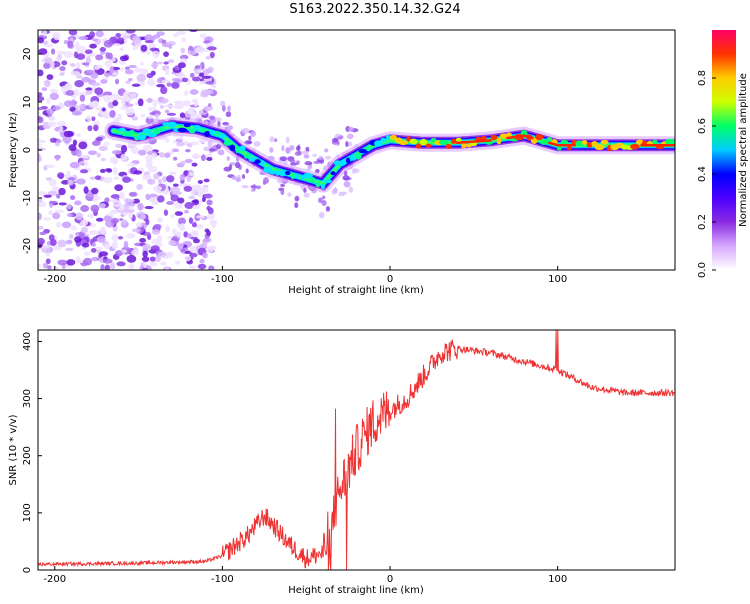 The image size is (750, 604). What do you see at coordinates (27, 512) in the screenshot?
I see `snr-y-tick-label: 100` at bounding box center [27, 512].